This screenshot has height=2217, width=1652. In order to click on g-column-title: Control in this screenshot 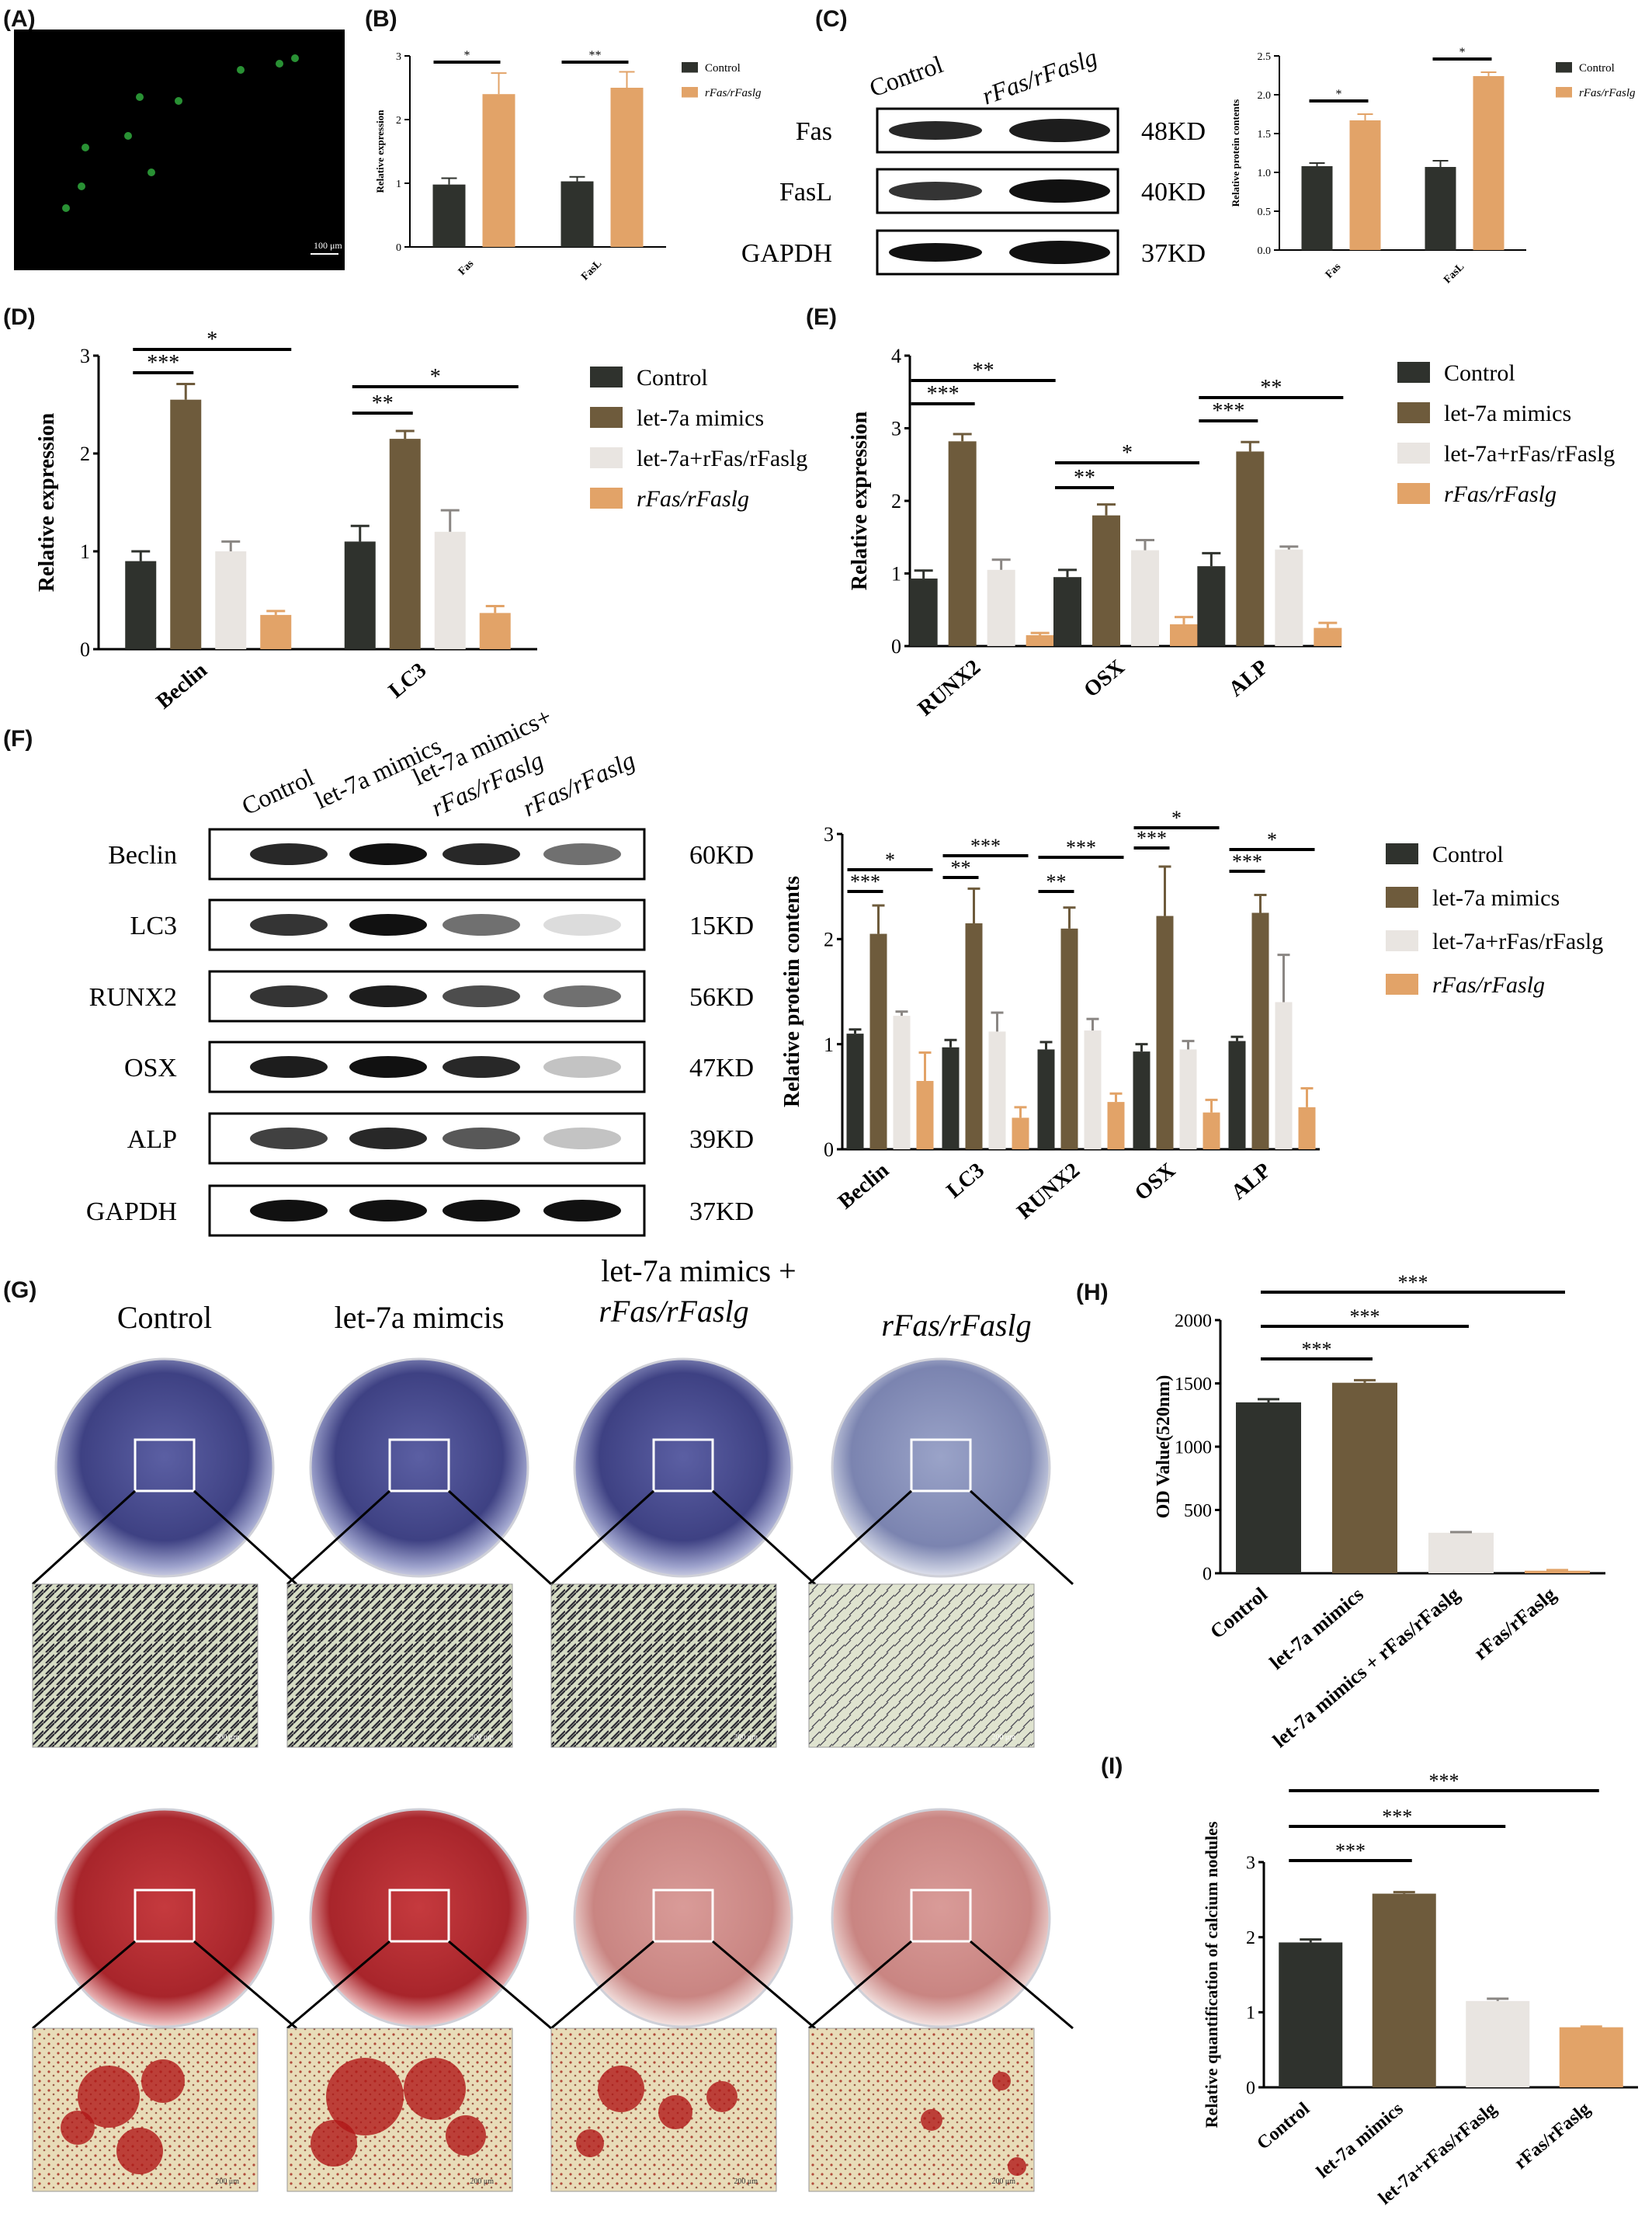, I will do `click(164, 1317)`.